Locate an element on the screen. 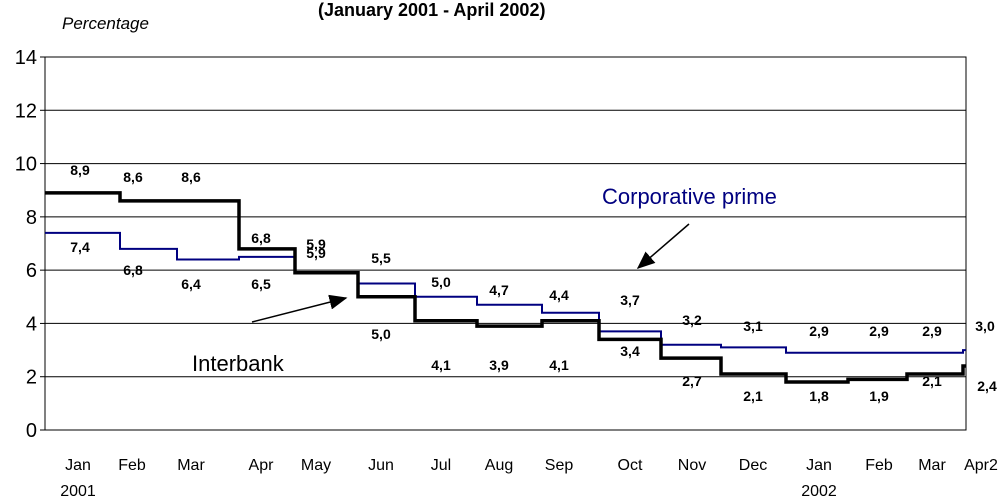 This screenshot has height=499, width=1005. data-label-corporative-prime: 4,4 is located at coordinates (559, 295).